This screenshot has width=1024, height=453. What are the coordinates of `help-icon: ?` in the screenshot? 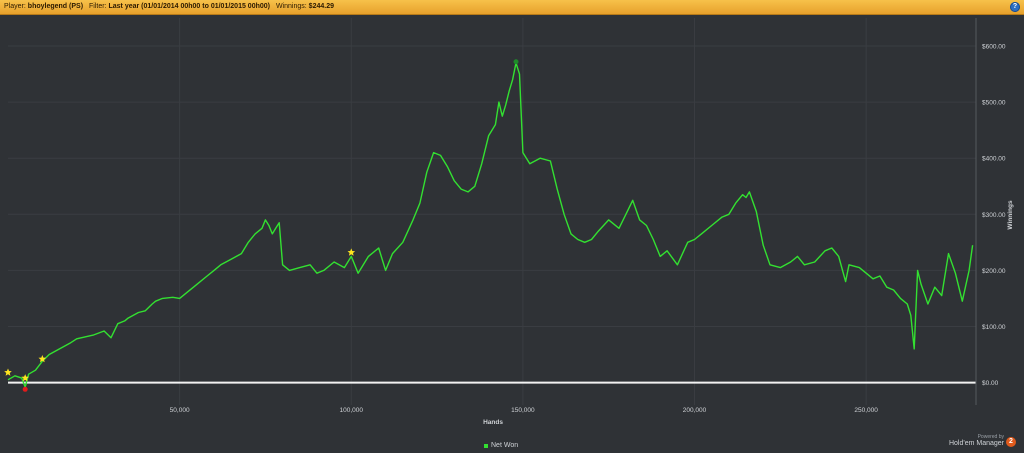 It's located at (1015, 7).